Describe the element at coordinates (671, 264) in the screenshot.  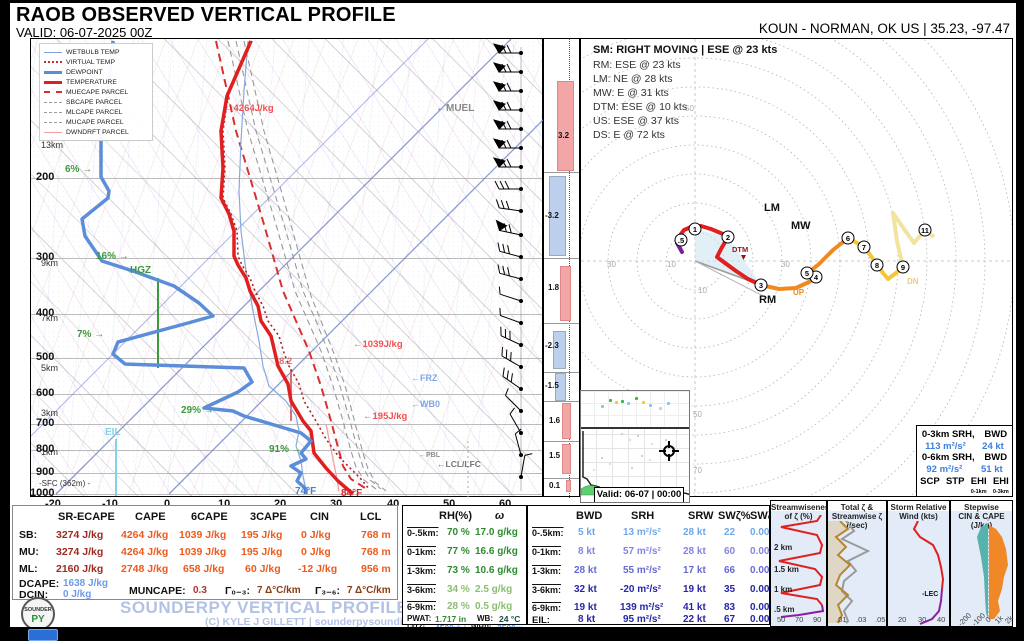
I see `ring-label: 10` at that location.